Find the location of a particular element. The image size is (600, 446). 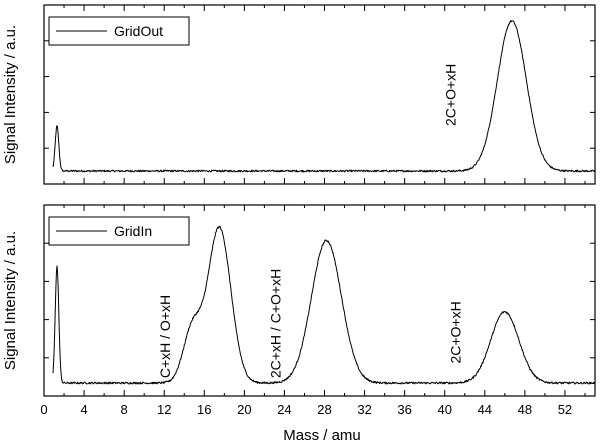

x-tick-label: 24 is located at coordinates (284, 409).